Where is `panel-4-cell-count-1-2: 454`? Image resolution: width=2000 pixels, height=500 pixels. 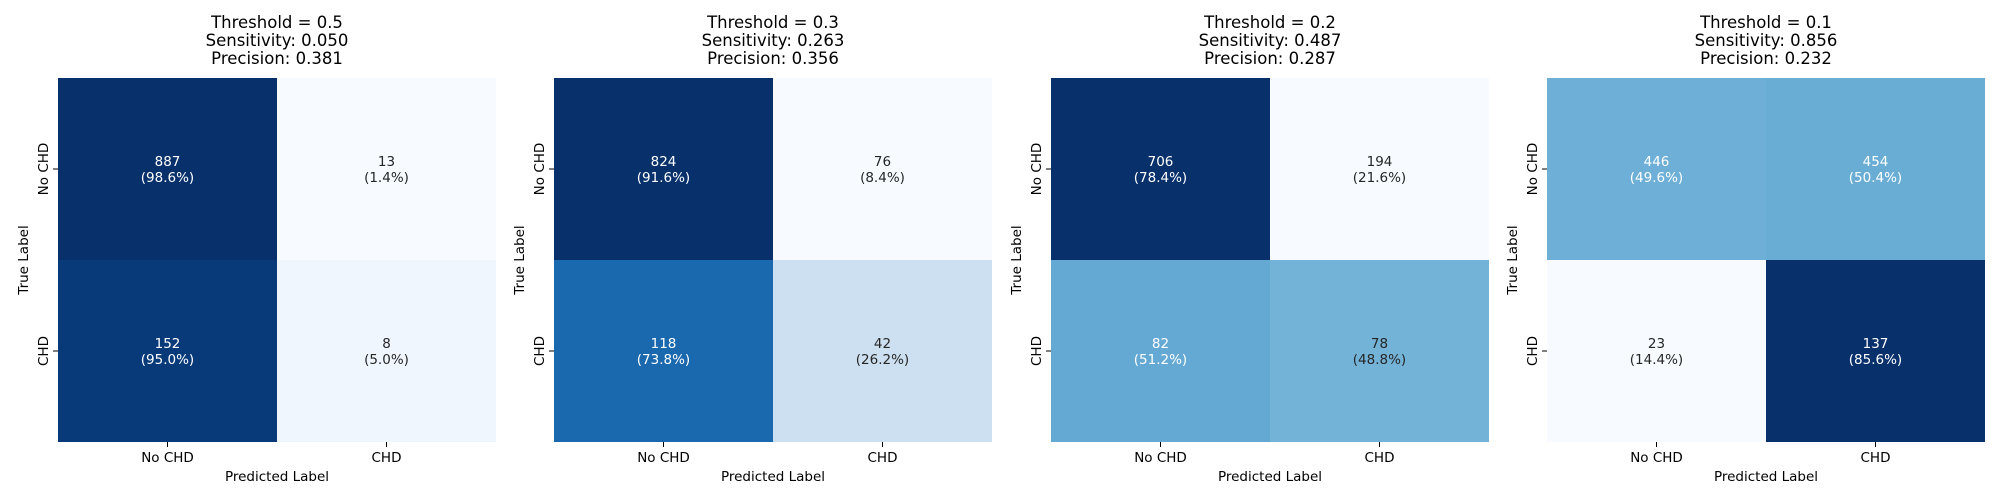
panel-4-cell-count-1-2: 454 is located at coordinates (1876, 162).